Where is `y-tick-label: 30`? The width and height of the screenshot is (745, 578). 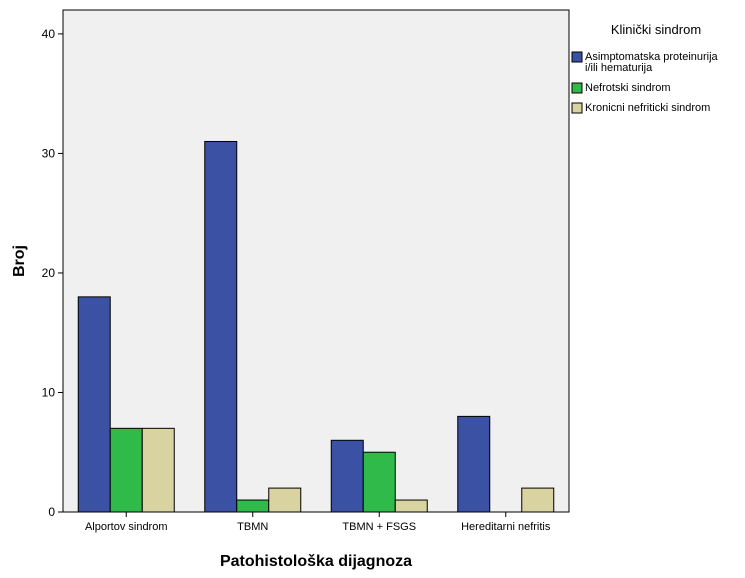 y-tick-label: 30 is located at coordinates (49, 153).